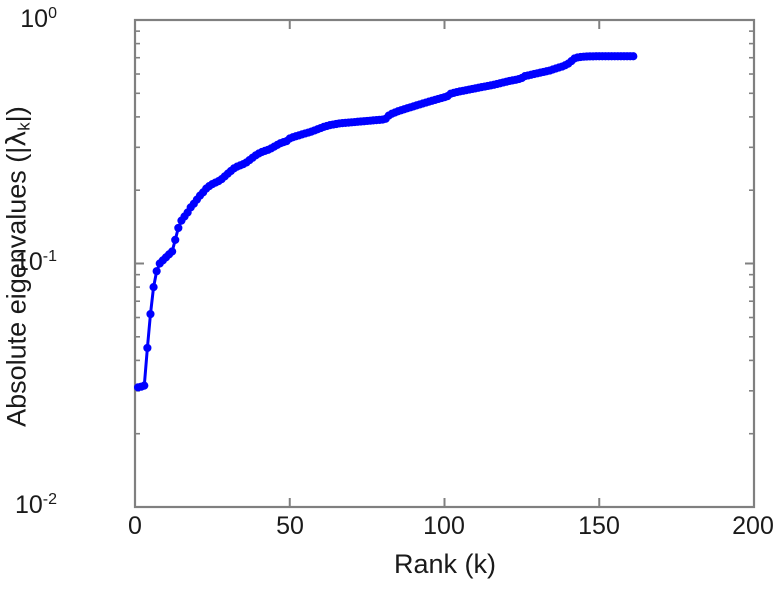  I want to click on x-tick-label-0: 0, so click(135, 526).